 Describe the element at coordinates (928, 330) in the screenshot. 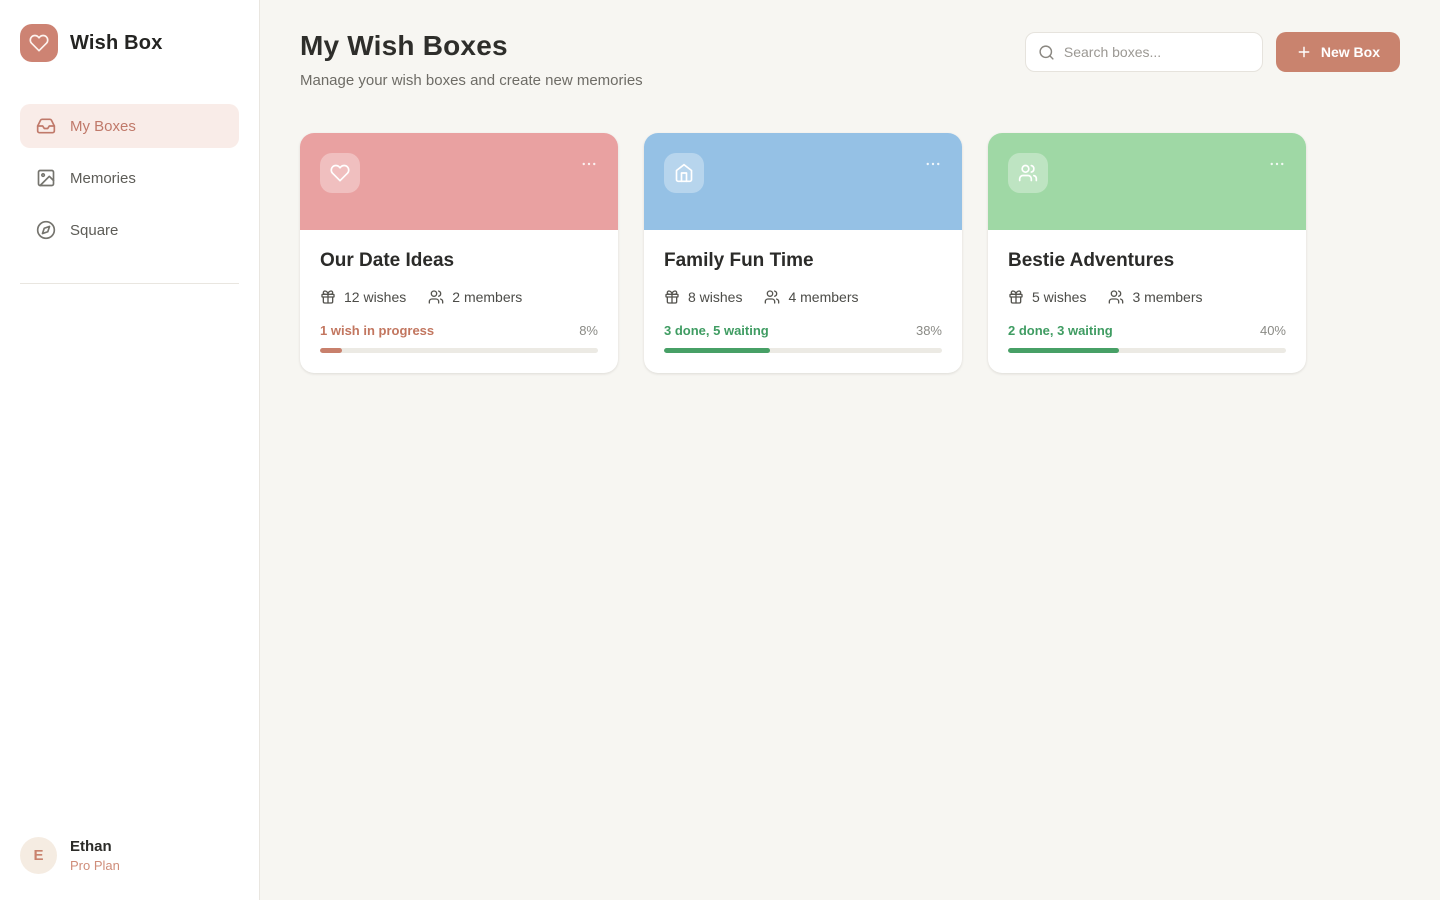

I see `box-percent: 38%` at that location.